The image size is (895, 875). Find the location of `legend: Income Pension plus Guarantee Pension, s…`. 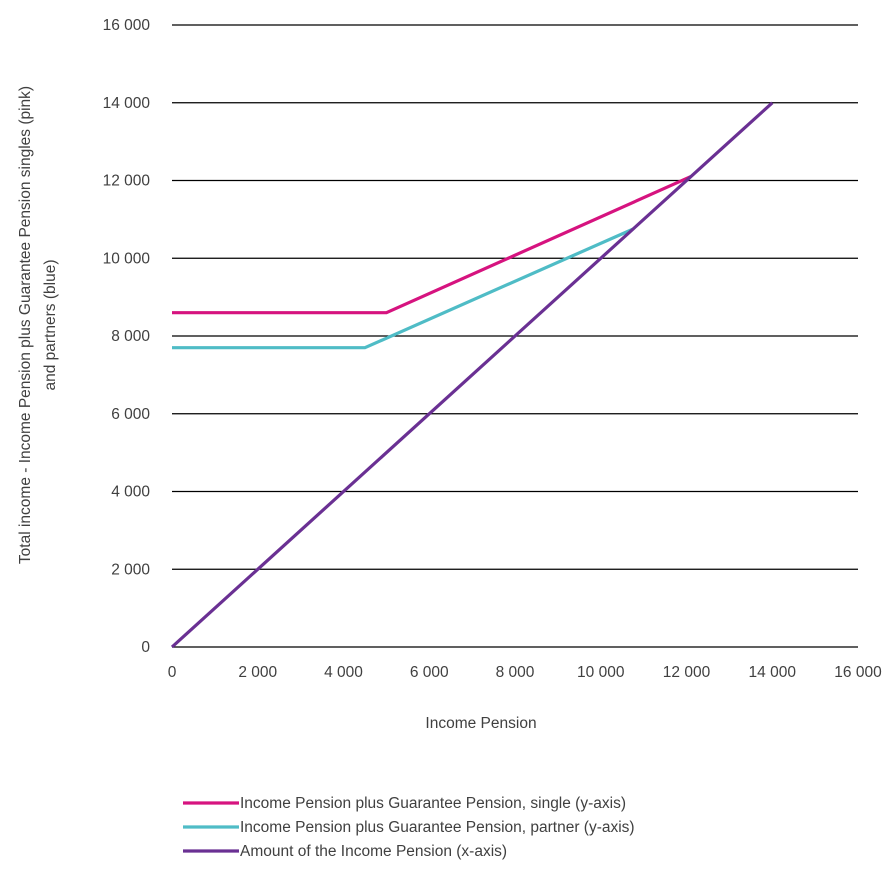

legend: Income Pension plus Guarantee Pension, s… is located at coordinates (409, 827).